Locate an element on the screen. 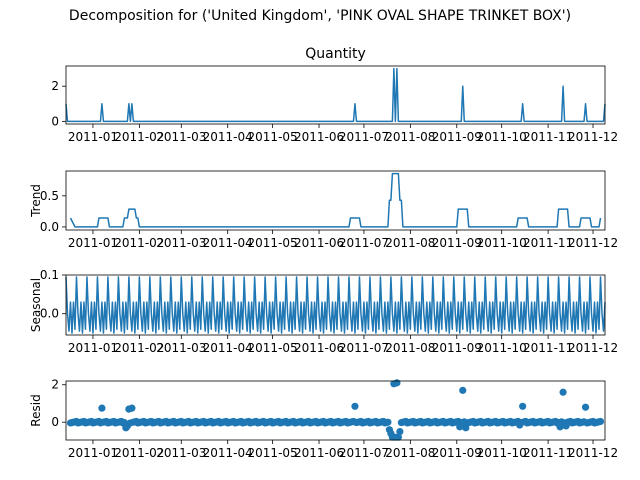 This screenshot has height=480, width=640. panel-title: Quantity is located at coordinates (335, 54).